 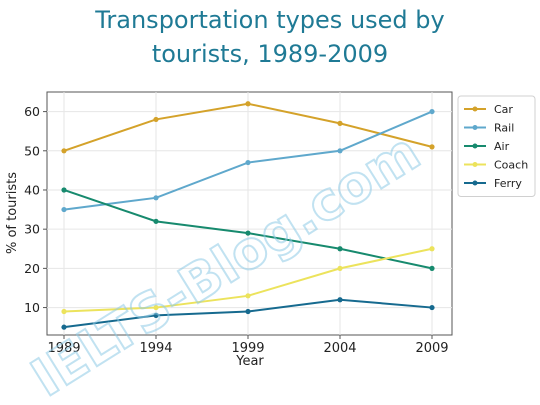 What do you see at coordinates (32, 189) in the screenshot?
I see `y-tick-label: 40` at bounding box center [32, 189].